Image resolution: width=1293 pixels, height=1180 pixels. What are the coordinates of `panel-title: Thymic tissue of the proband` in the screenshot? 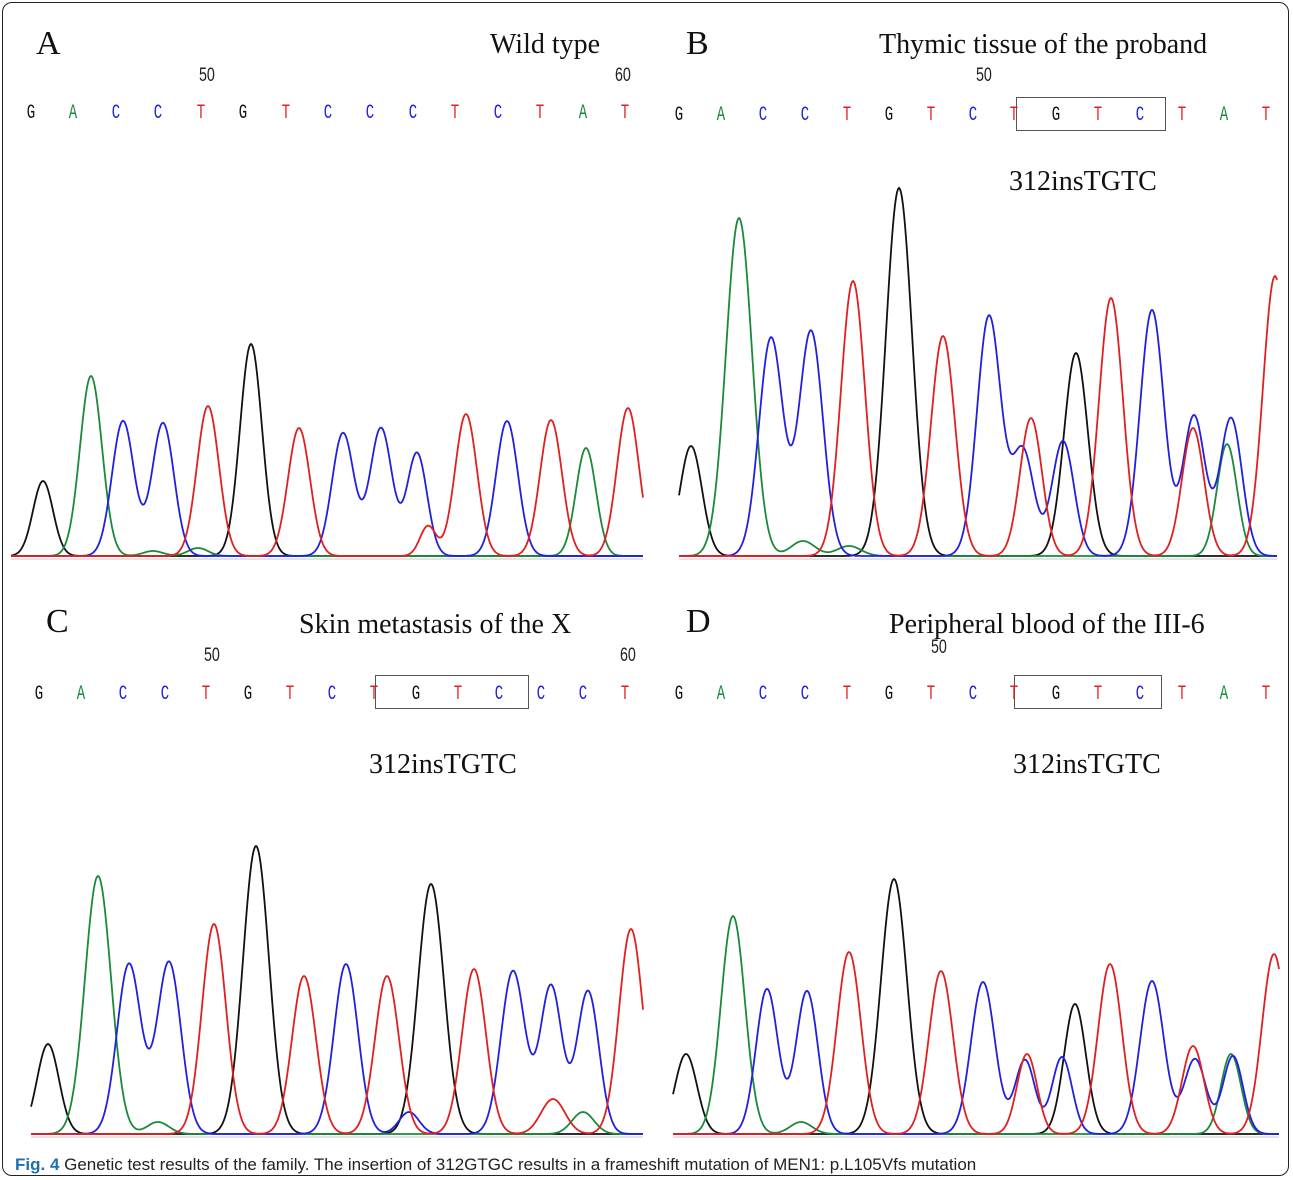 It's located at (1043, 44).